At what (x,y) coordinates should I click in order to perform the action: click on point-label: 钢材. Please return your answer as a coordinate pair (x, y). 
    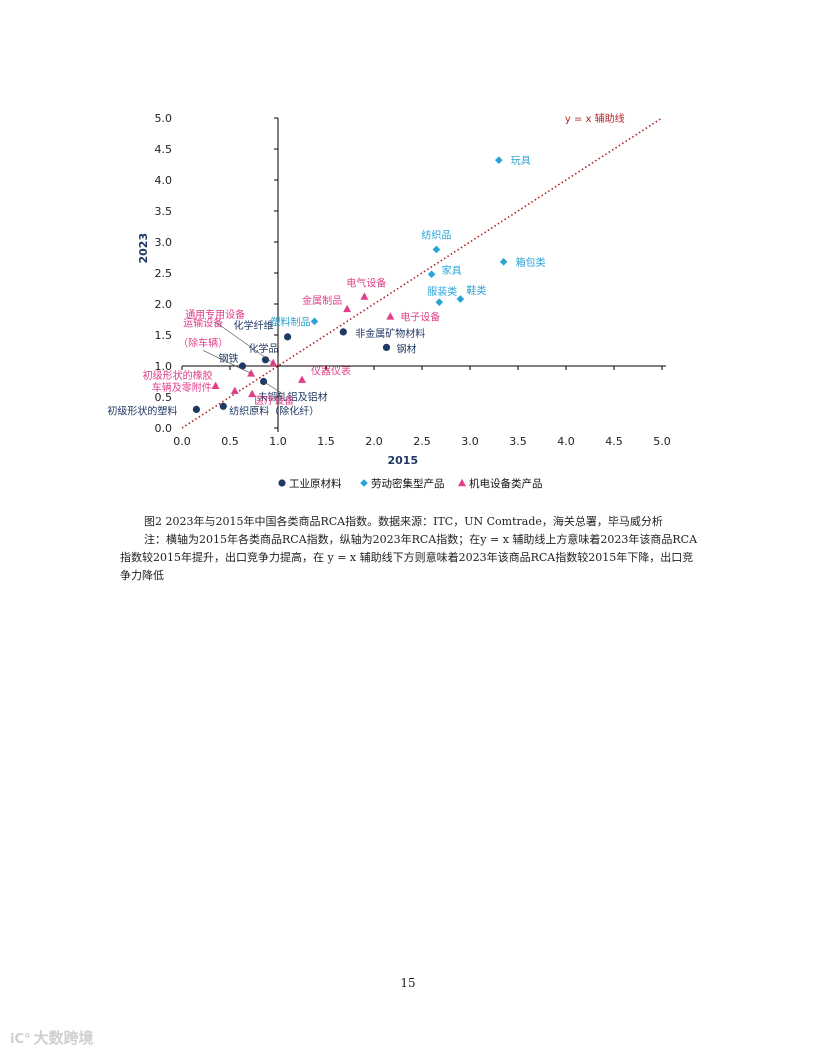
    Looking at the image, I should click on (406, 348).